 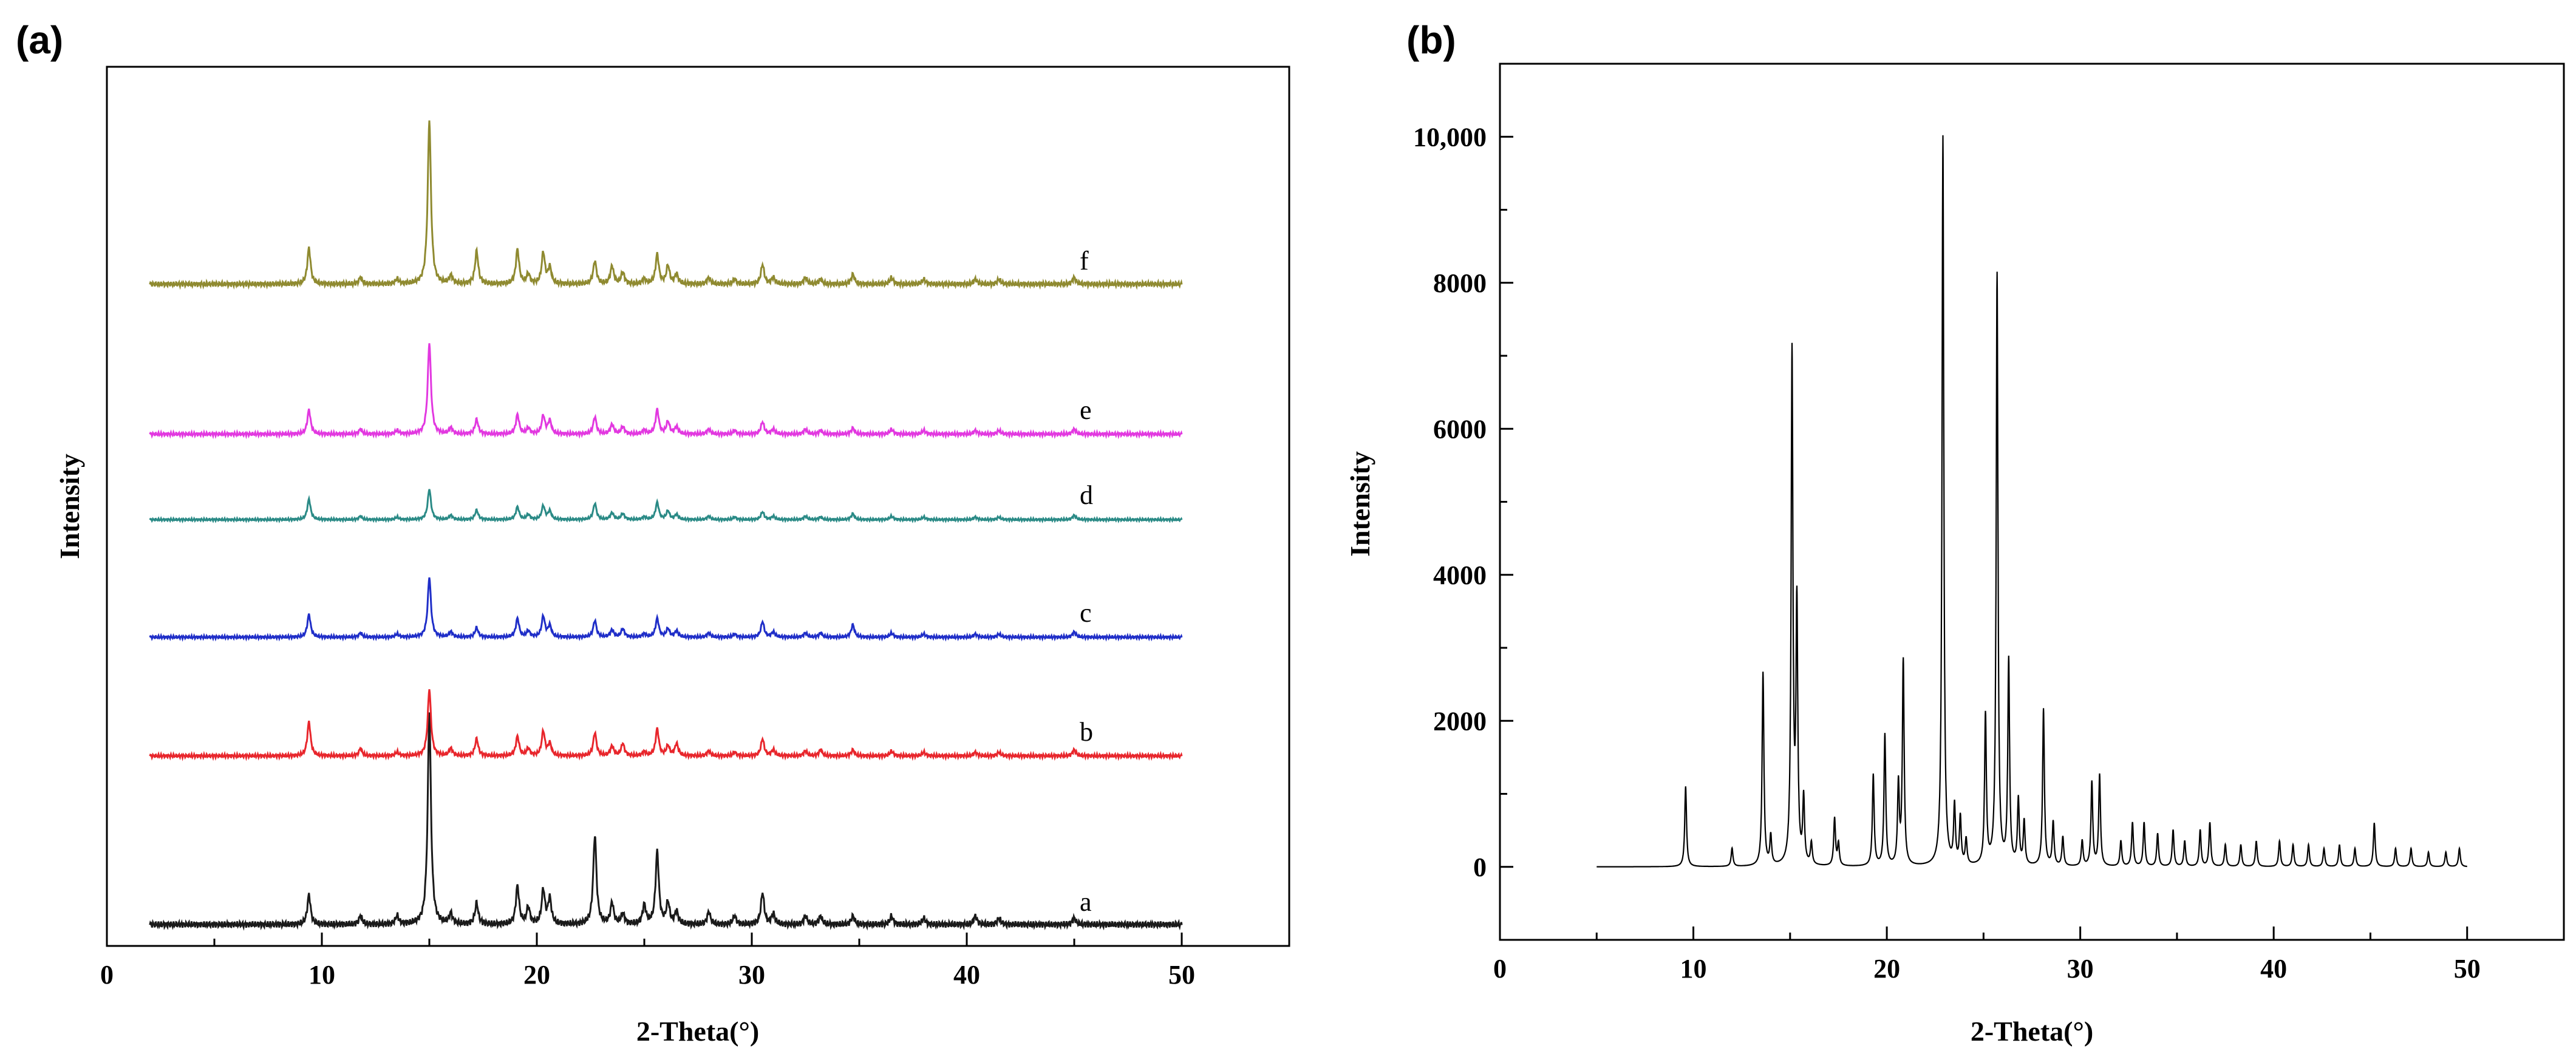 What do you see at coordinates (40, 40) in the screenshot?
I see `panel-a-label: (a)` at bounding box center [40, 40].